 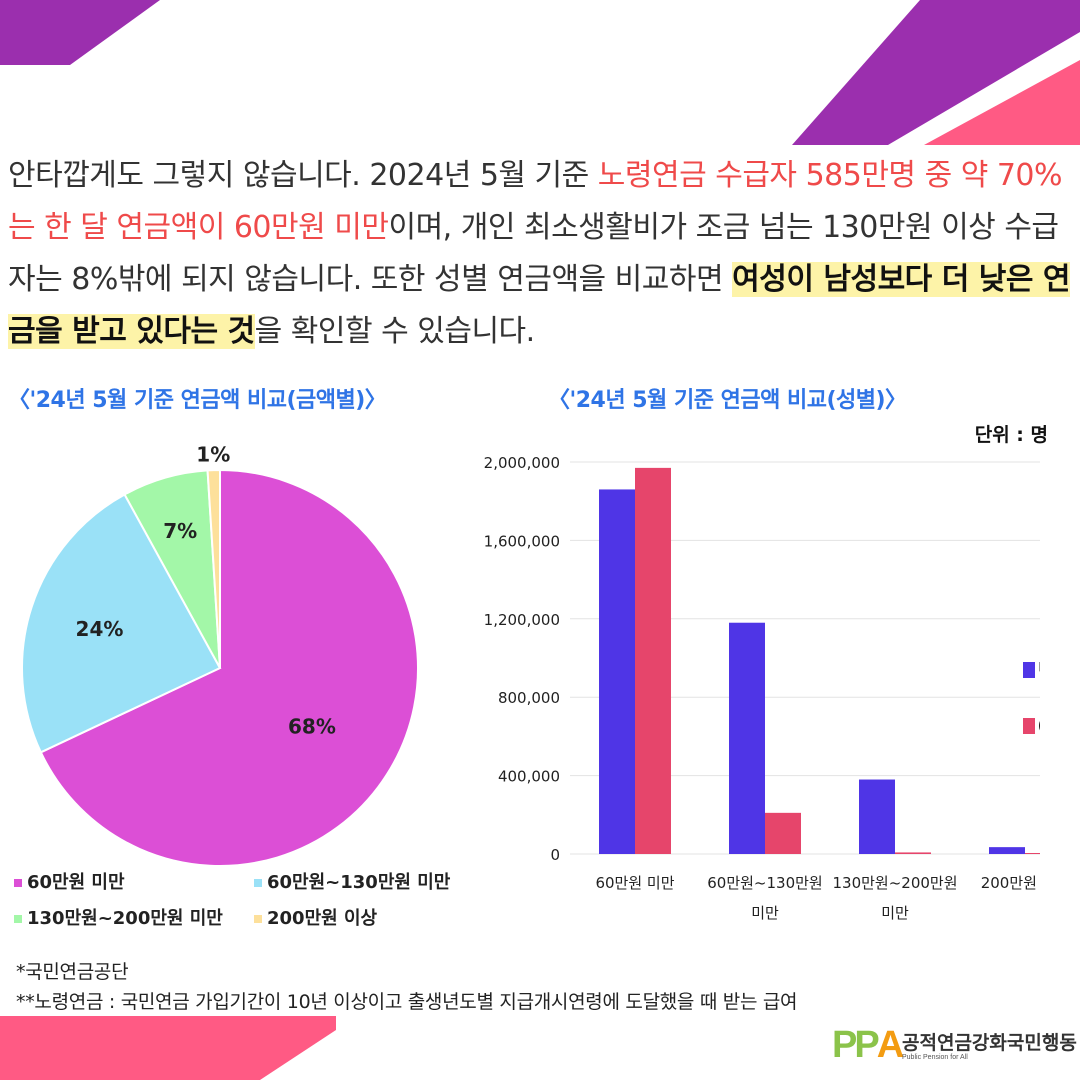 What do you see at coordinates (168, 1048) in the screenshot?
I see `bottom-left-pink-shape` at bounding box center [168, 1048].